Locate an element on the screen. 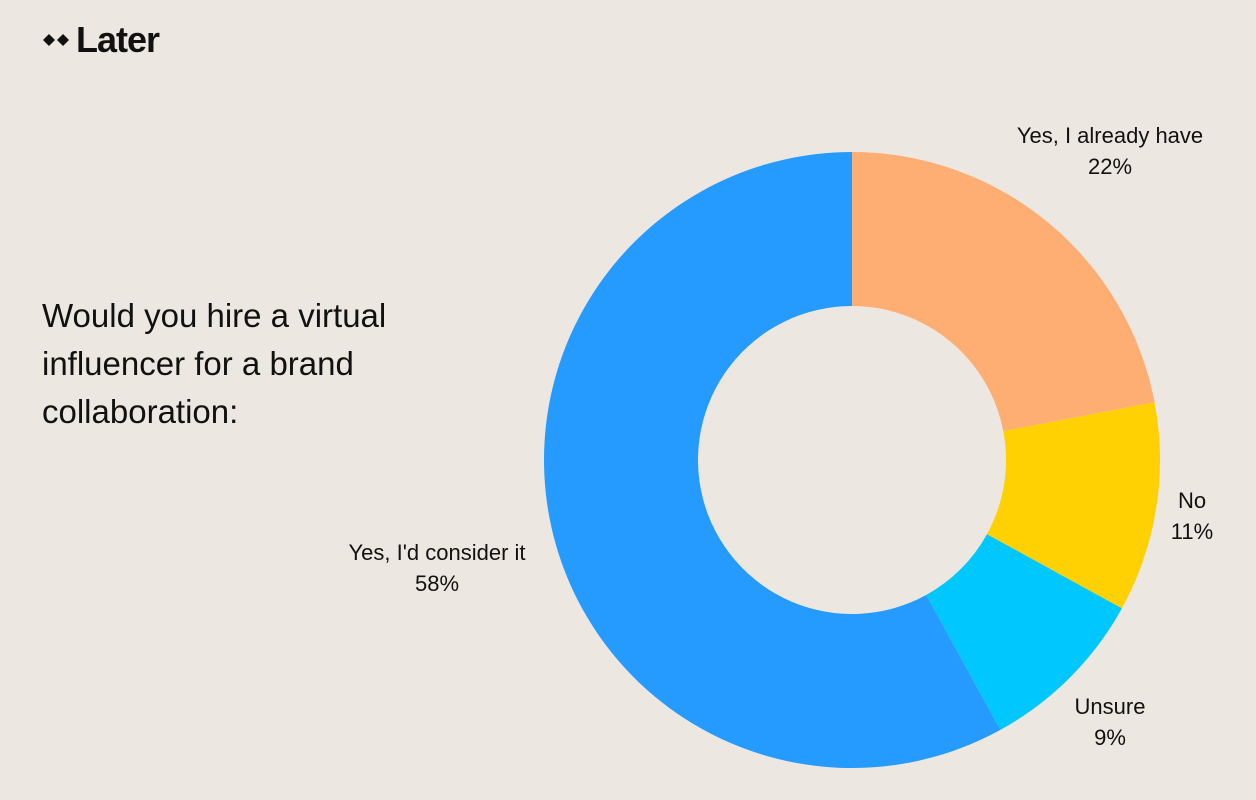 The width and height of the screenshot is (1256, 800). slice-label-yes-i-already-have: Yes, I already have 22% is located at coordinates (1110, 151).